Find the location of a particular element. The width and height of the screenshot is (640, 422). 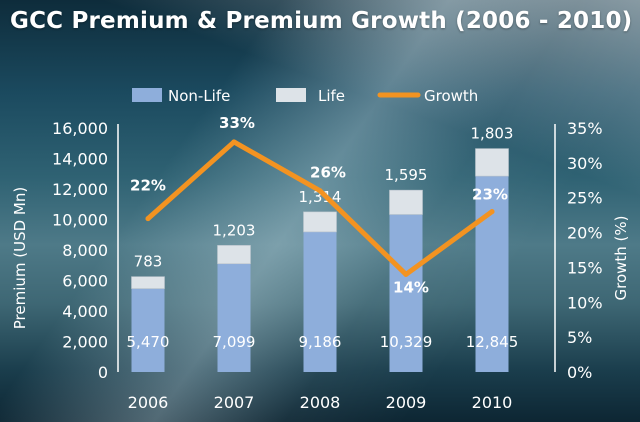

bar-label-non-life: 7,099 is located at coordinates (234, 342).